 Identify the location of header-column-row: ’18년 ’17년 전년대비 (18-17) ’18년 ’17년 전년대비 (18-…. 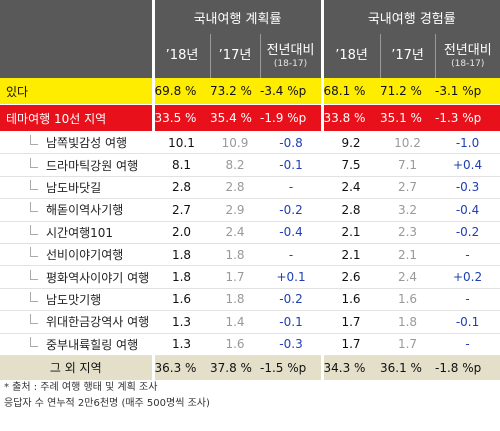
(250, 56).